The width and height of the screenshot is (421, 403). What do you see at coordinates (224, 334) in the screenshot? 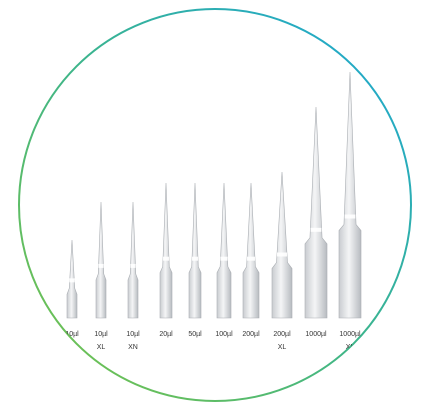
I see `tip-label: 100µl` at bounding box center [224, 334].